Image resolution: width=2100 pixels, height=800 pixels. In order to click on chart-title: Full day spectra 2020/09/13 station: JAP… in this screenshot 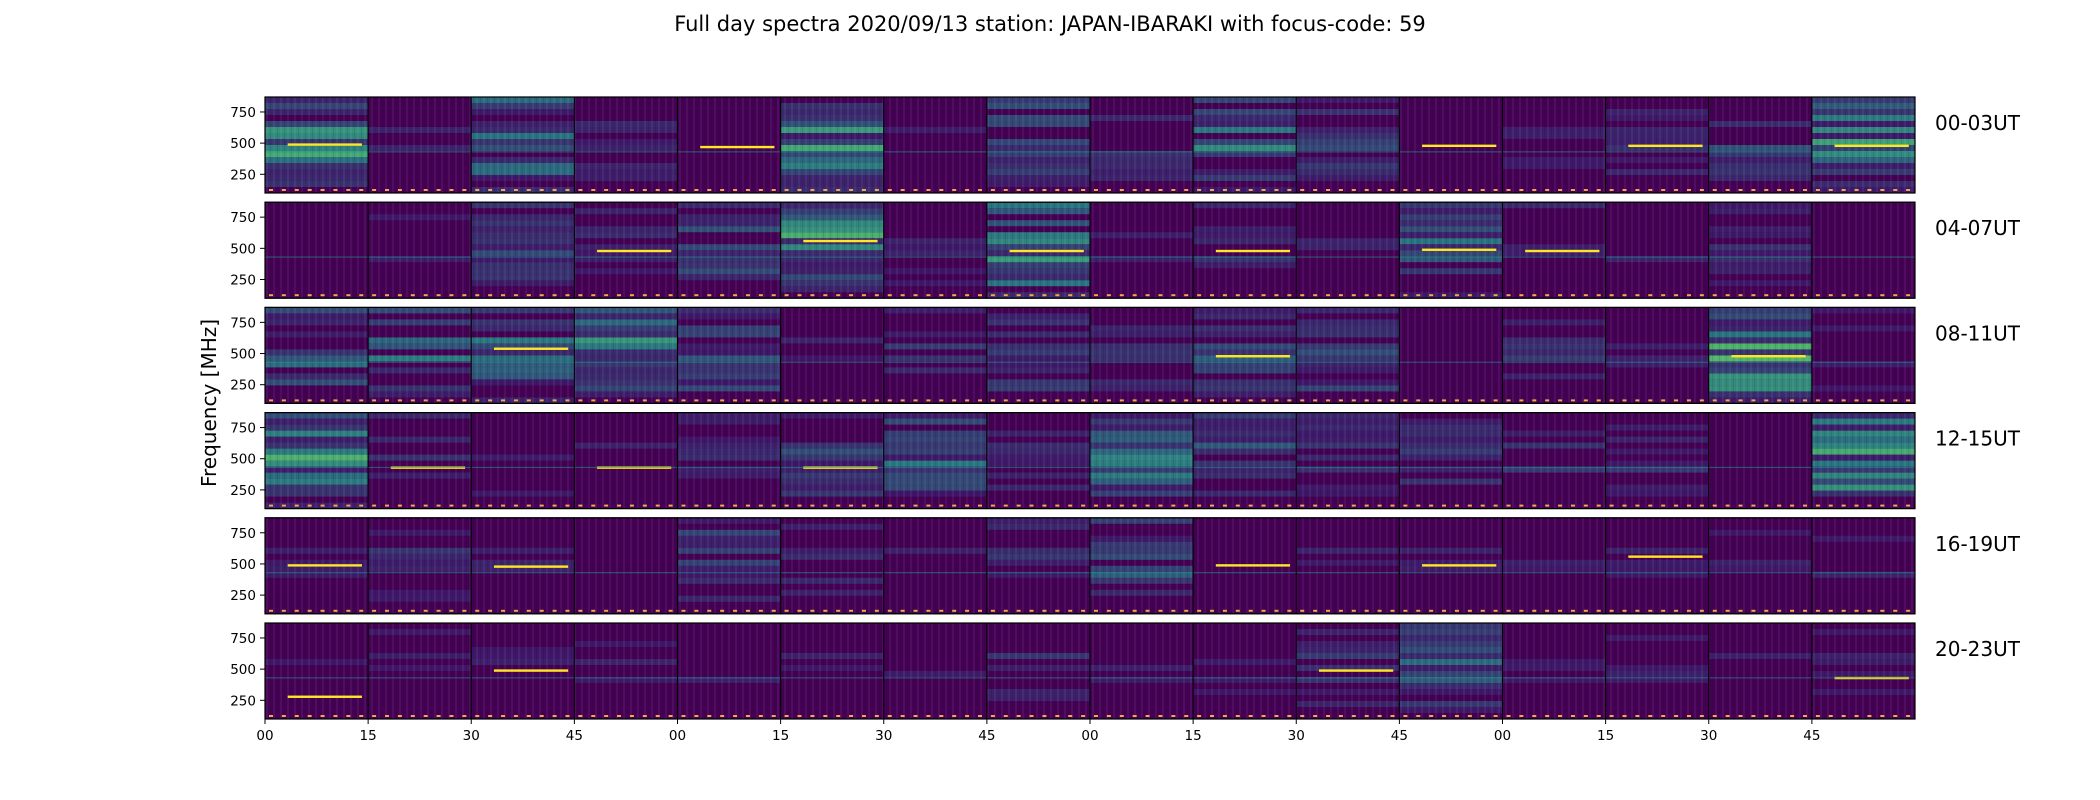, I will do `click(1050, 24)`.